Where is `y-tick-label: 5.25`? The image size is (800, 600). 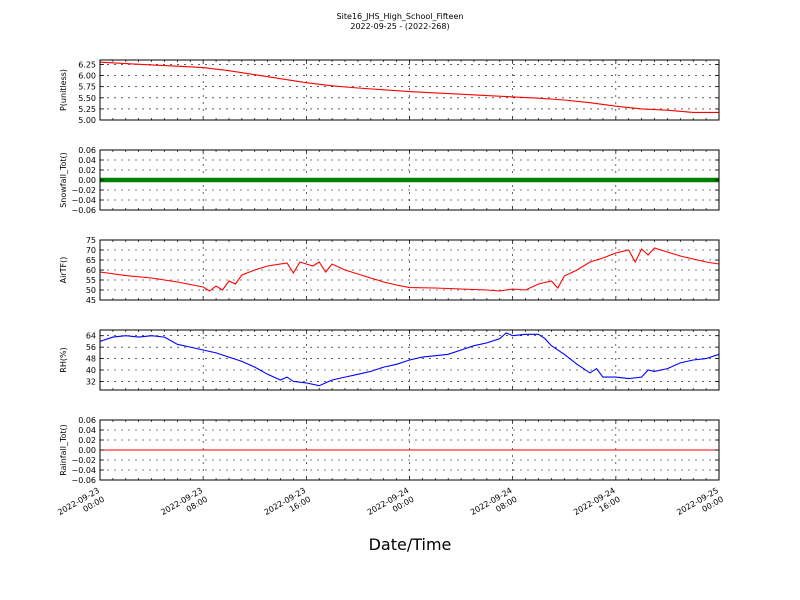
y-tick-label: 5.25 is located at coordinates (87, 109).